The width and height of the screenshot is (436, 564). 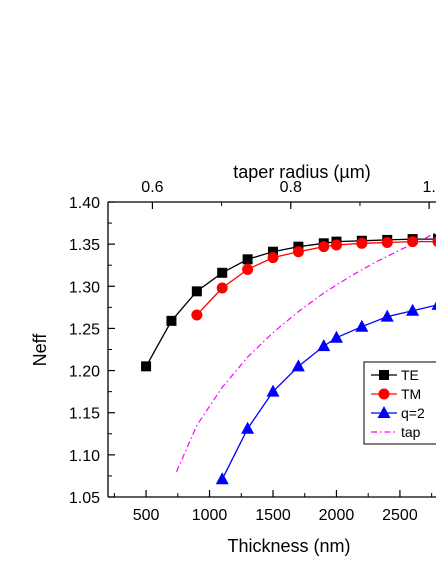 I want to click on y-axis-label: Neff, so click(x=40, y=350).